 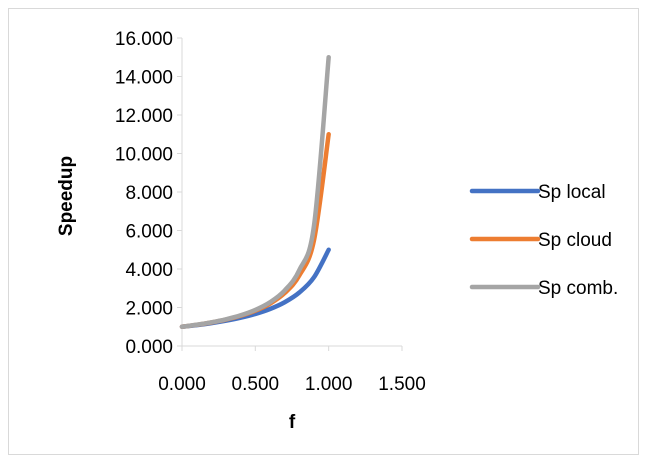 I want to click on y-tick-label: 4.000, so click(x=149, y=270).